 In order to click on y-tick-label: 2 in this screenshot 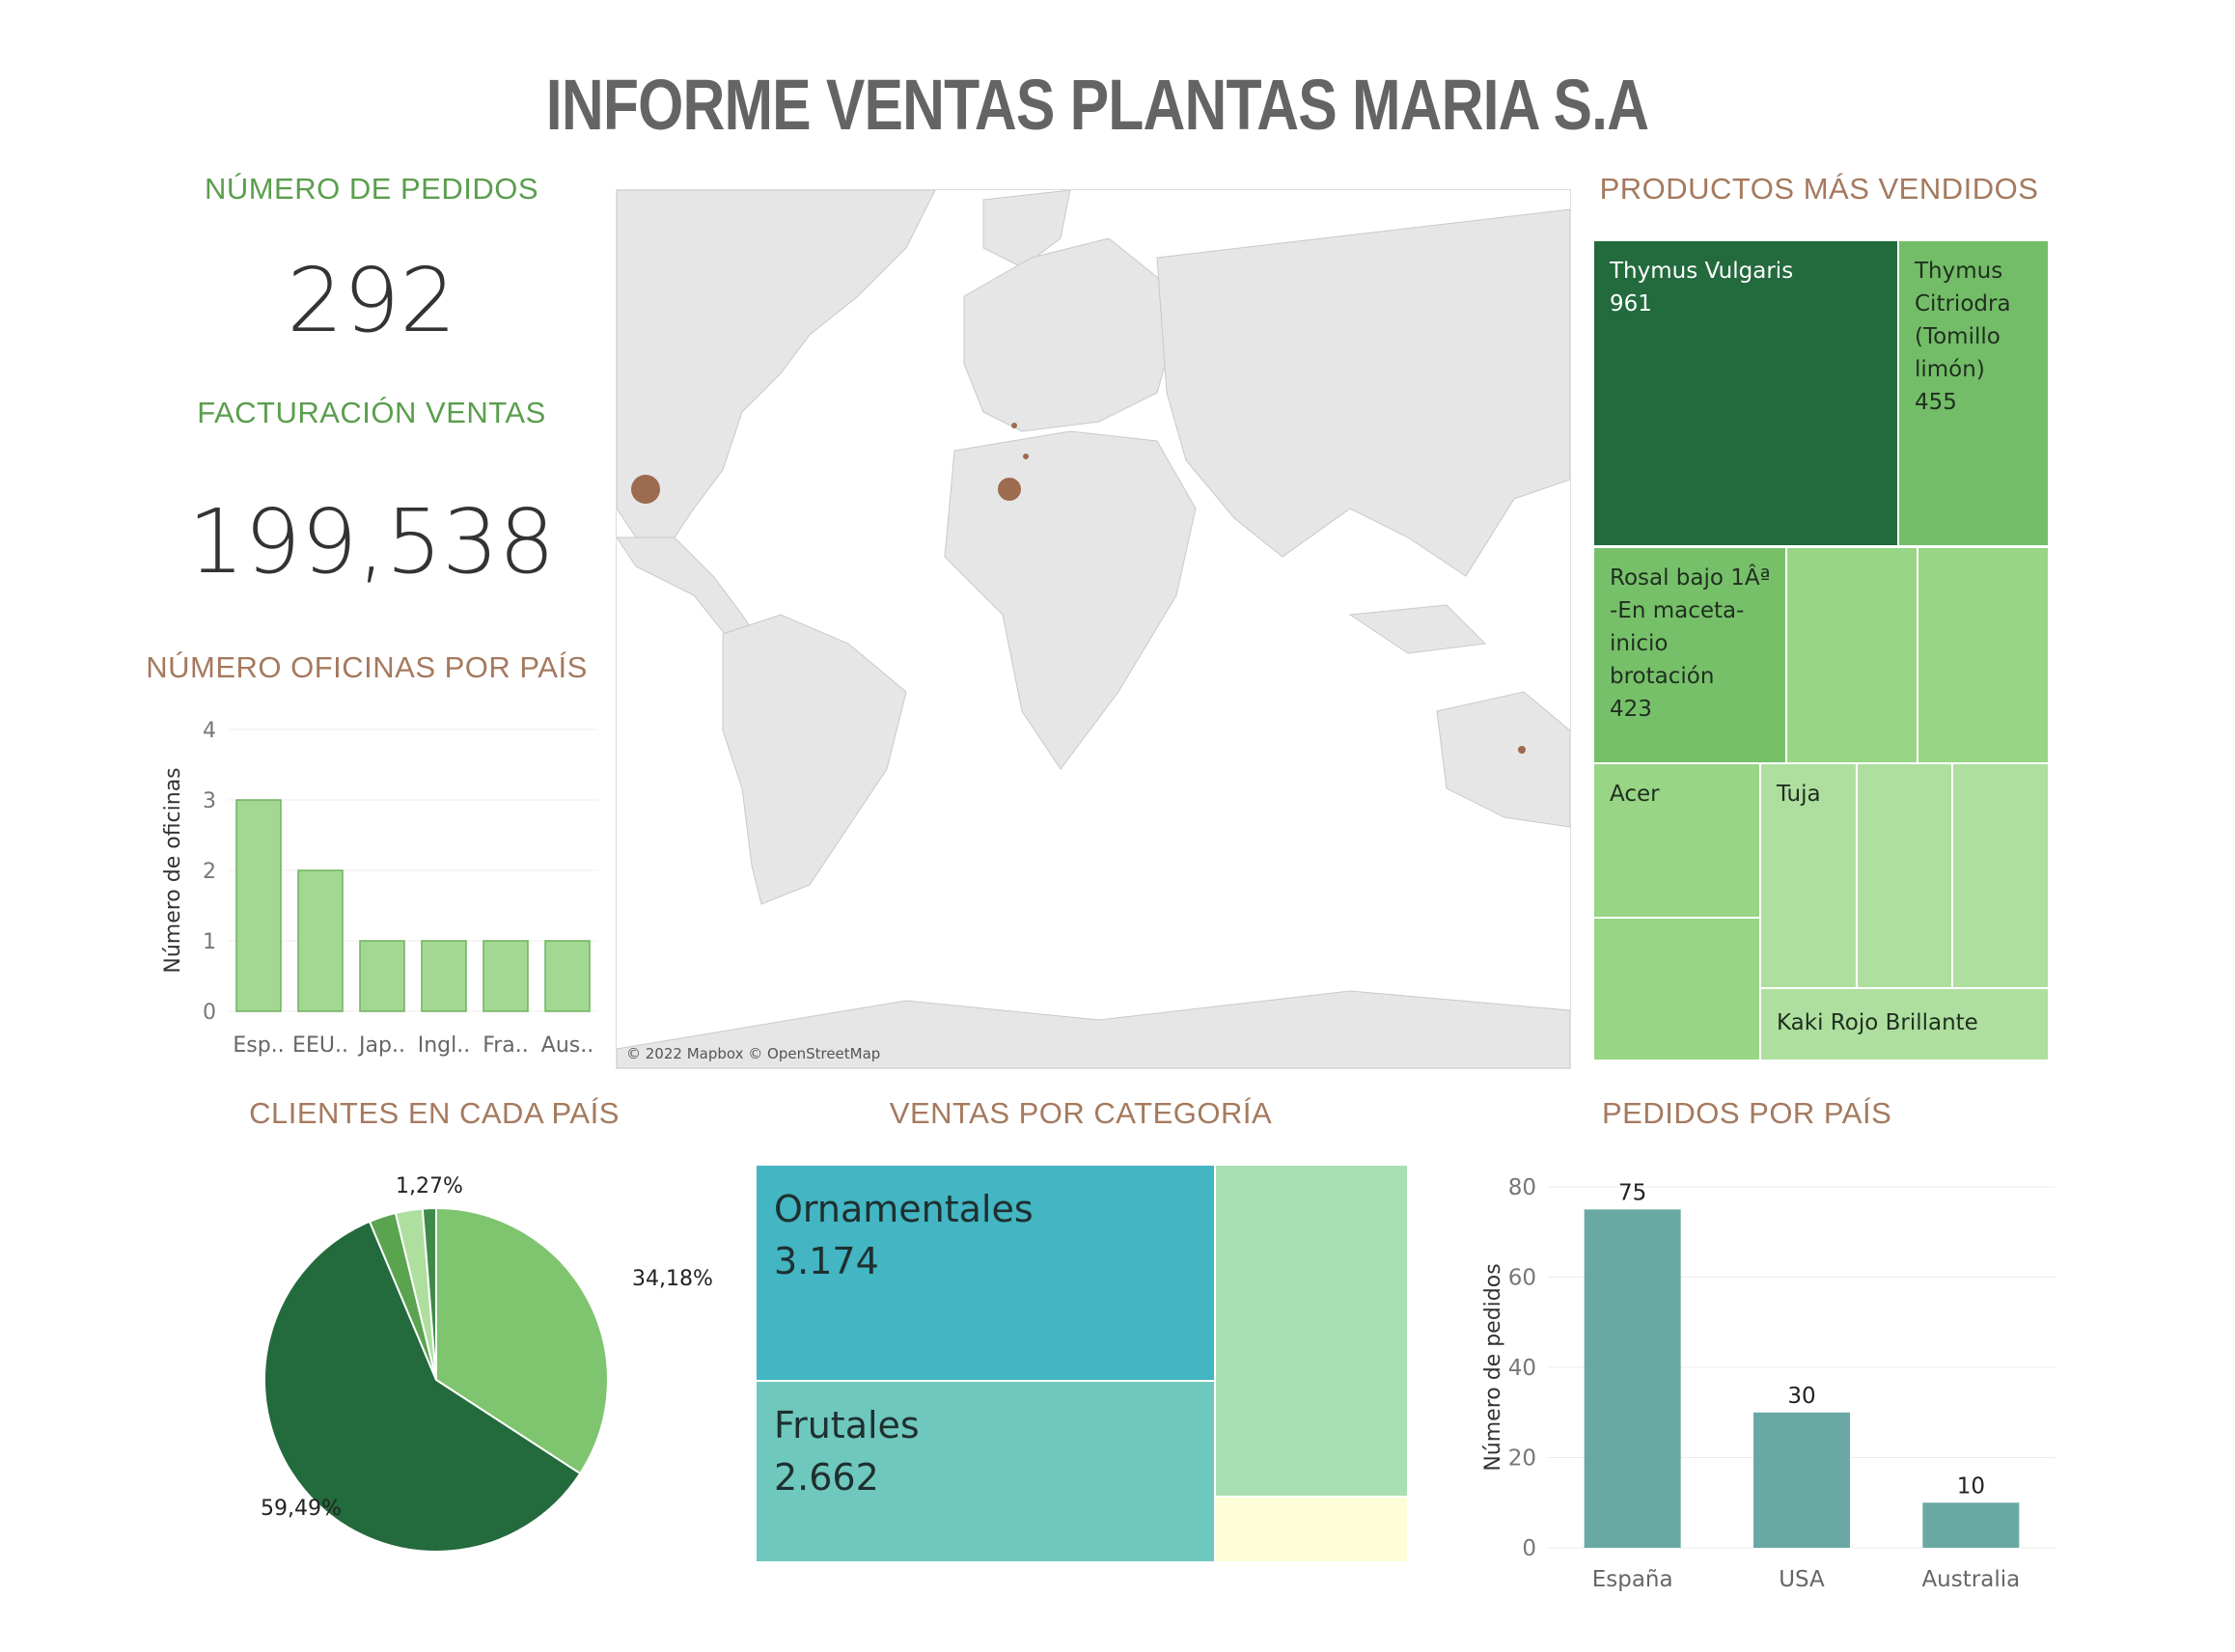, I will do `click(209, 872)`.